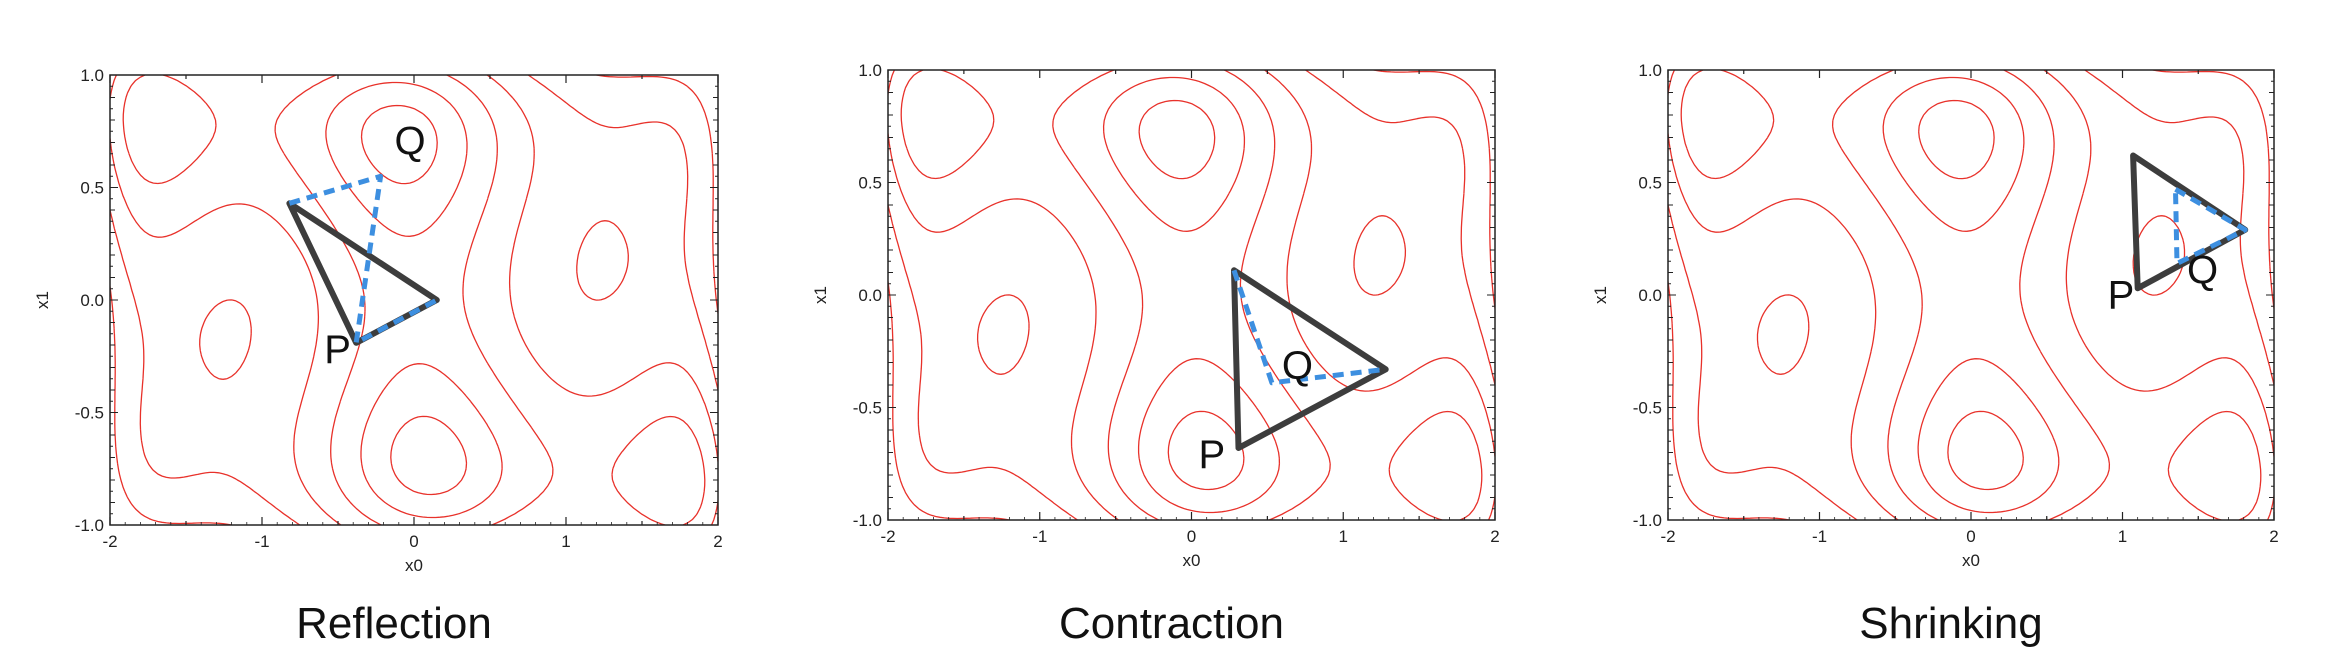  Describe the element at coordinates (1950, 623) in the screenshot. I see `panel-caption: Shrinking` at that location.